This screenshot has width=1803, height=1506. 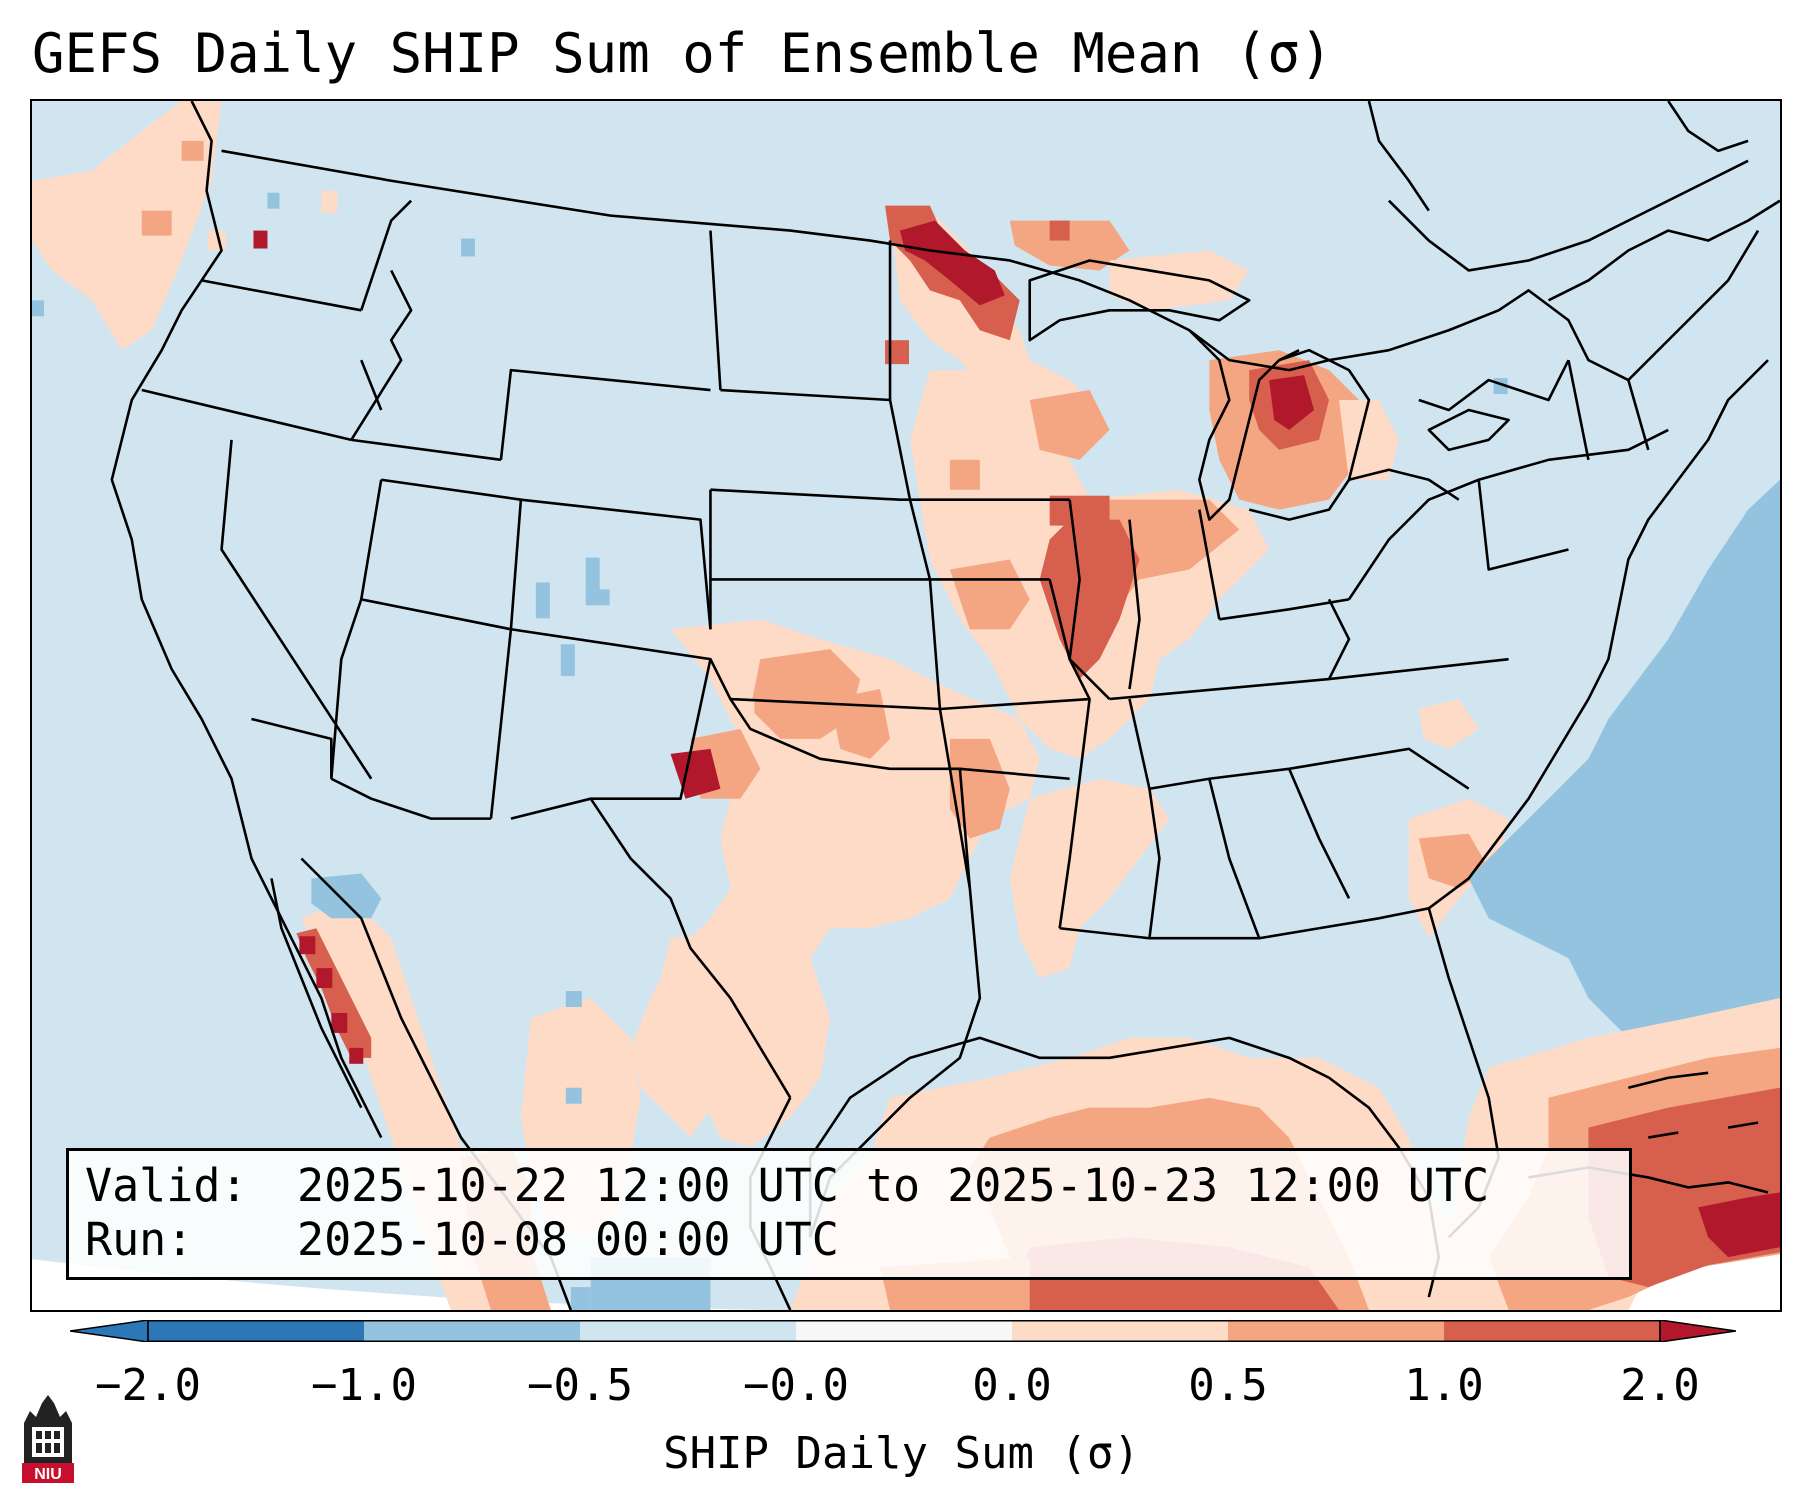 I want to click on colorbar-tick-label: 1.0, so click(x=1444, y=1385).